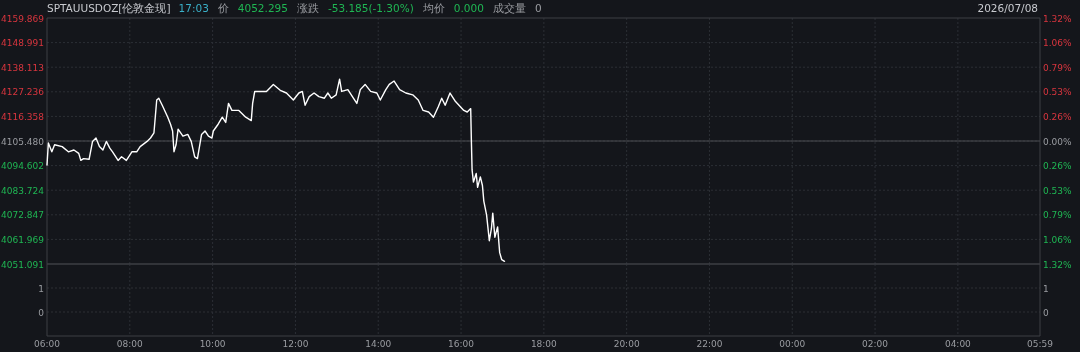  I want to click on y-tick-label: 4094.602, so click(22, 166).